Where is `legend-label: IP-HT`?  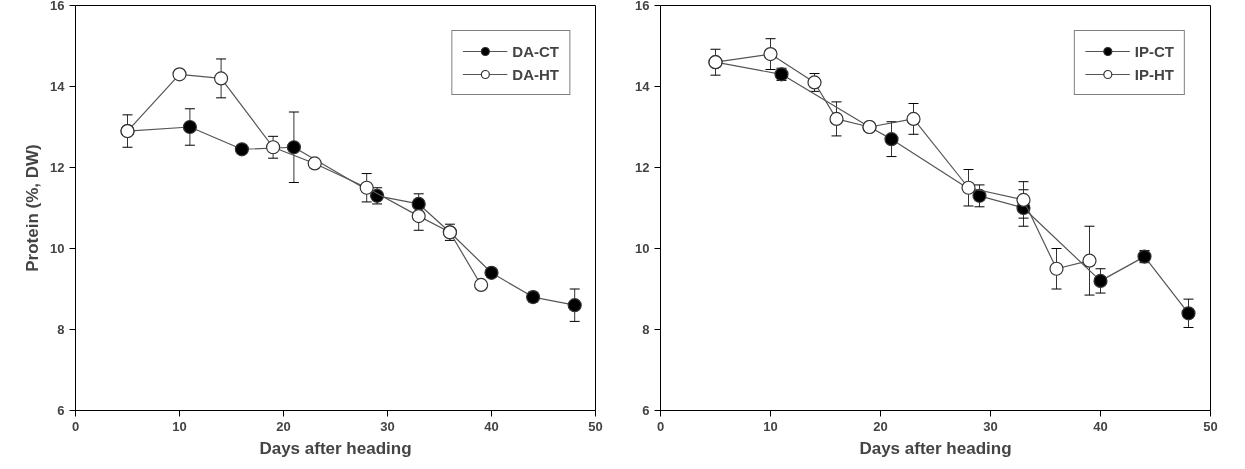 legend-label: IP-HT is located at coordinates (1154, 74).